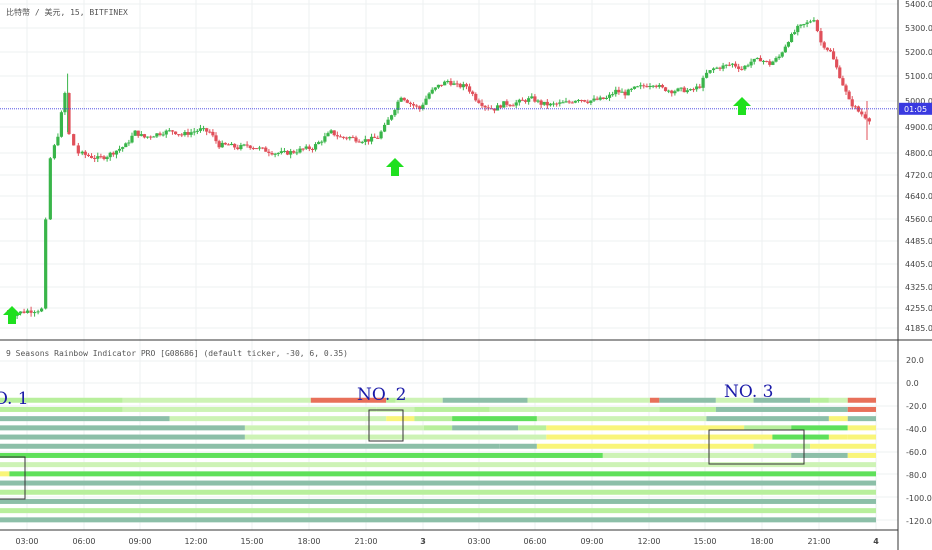  I want to click on green-arrow-icon, so click(395, 167).